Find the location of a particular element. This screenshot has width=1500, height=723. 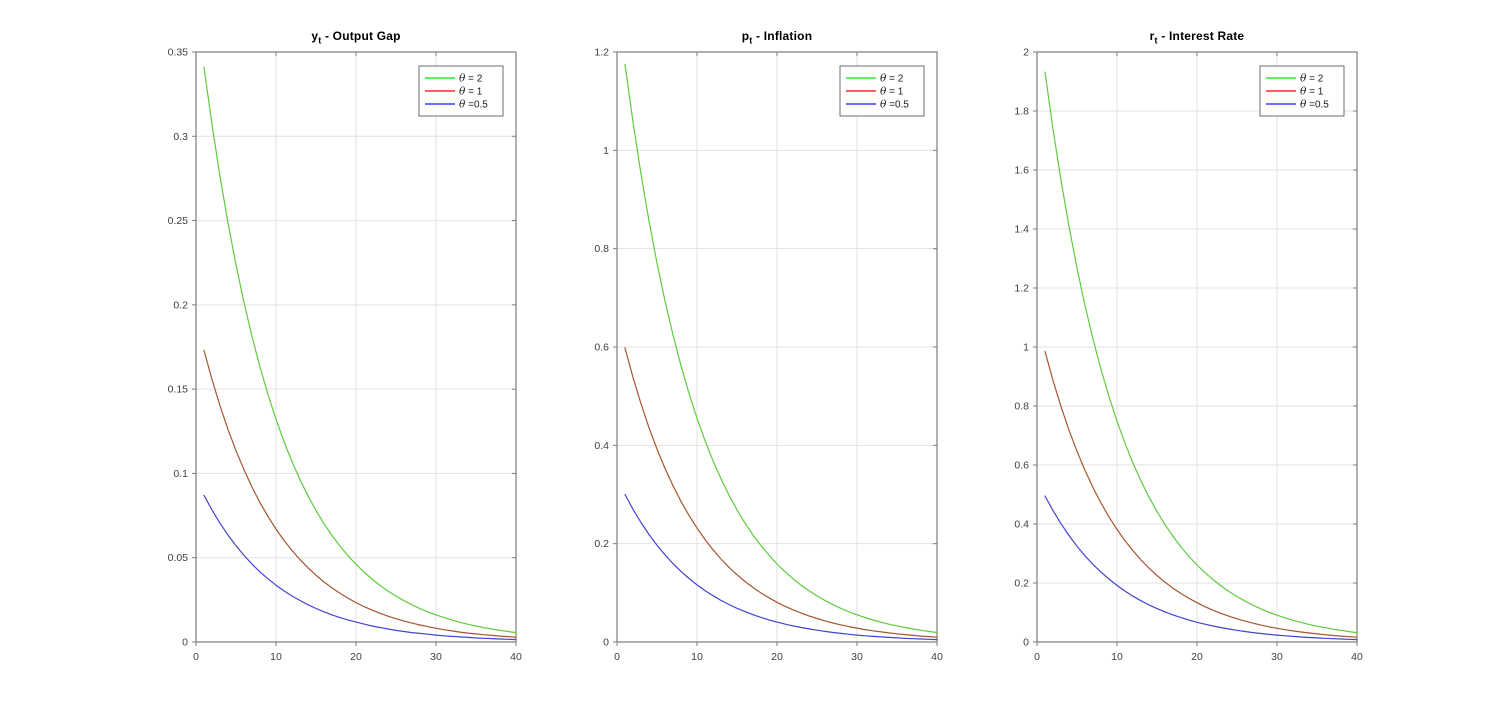

y-tick-label: 0.3 is located at coordinates (180, 137).